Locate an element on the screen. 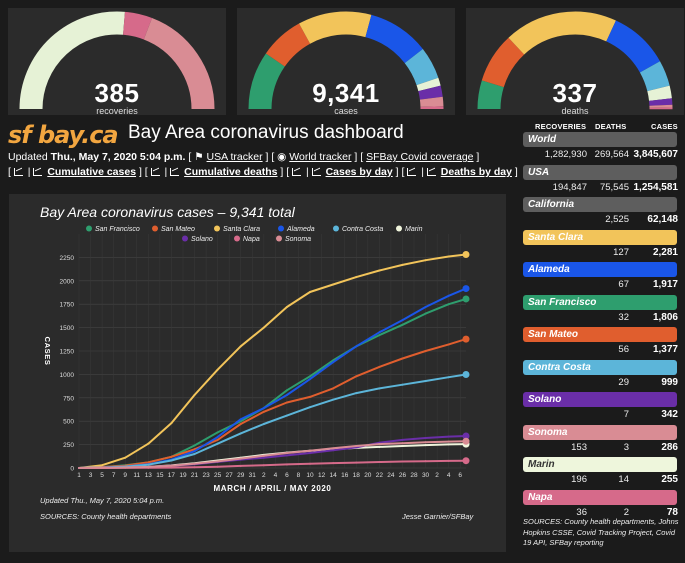  legend-label: San Mateo is located at coordinates (178, 229).